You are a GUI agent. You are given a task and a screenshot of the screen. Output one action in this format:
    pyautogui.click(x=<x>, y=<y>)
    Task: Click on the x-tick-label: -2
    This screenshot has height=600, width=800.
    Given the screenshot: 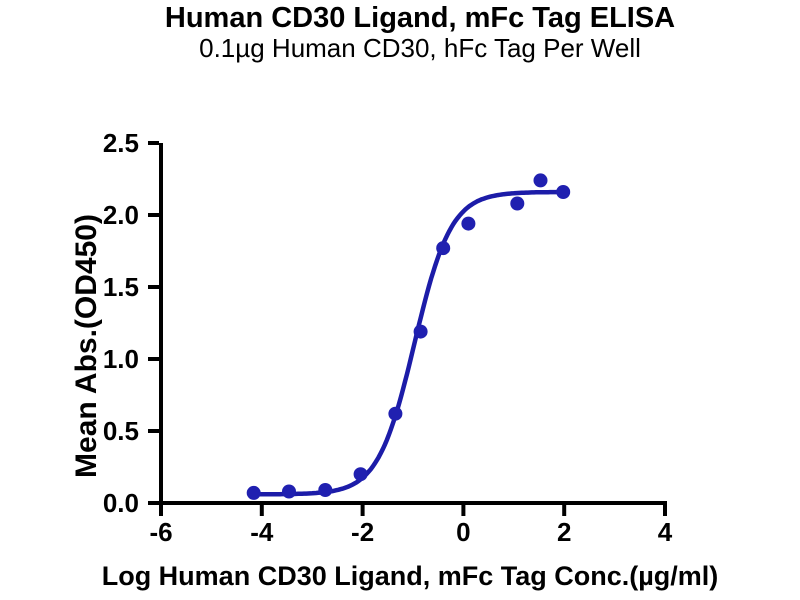 What is the action you would take?
    pyautogui.click(x=362, y=532)
    